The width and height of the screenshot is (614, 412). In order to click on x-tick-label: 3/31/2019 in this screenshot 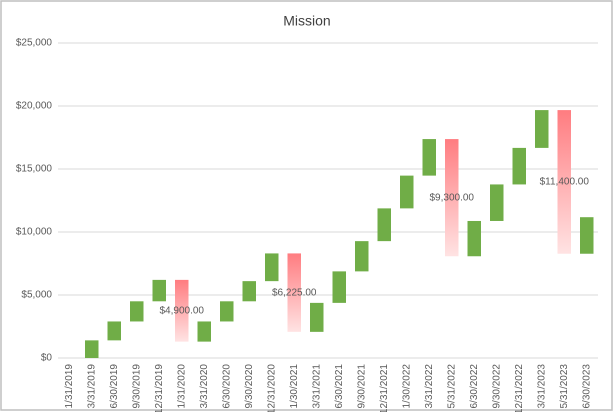, I will do `click(91, 386)`.